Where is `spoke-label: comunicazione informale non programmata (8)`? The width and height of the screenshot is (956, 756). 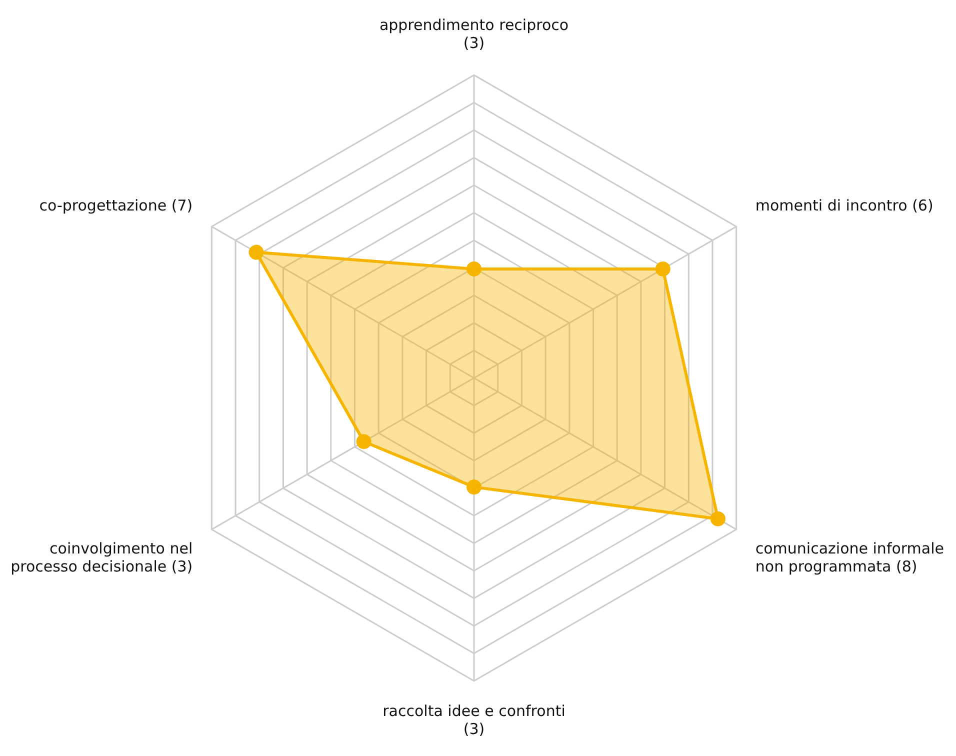 spoke-label: comunicazione informale non programmata (8) is located at coordinates (849, 557).